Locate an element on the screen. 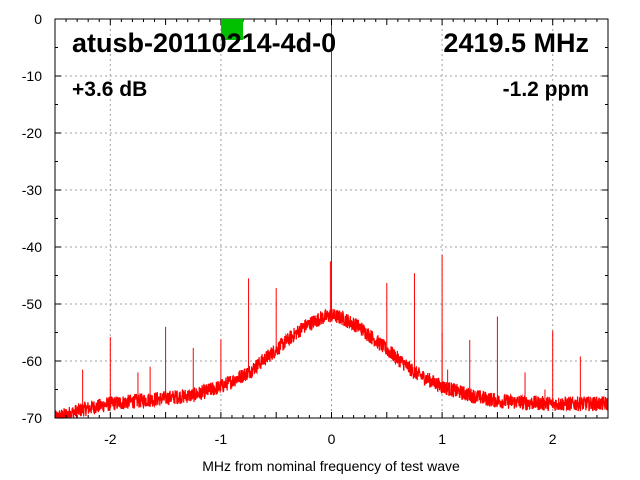  y-tick-label: 0 is located at coordinates (38, 19).